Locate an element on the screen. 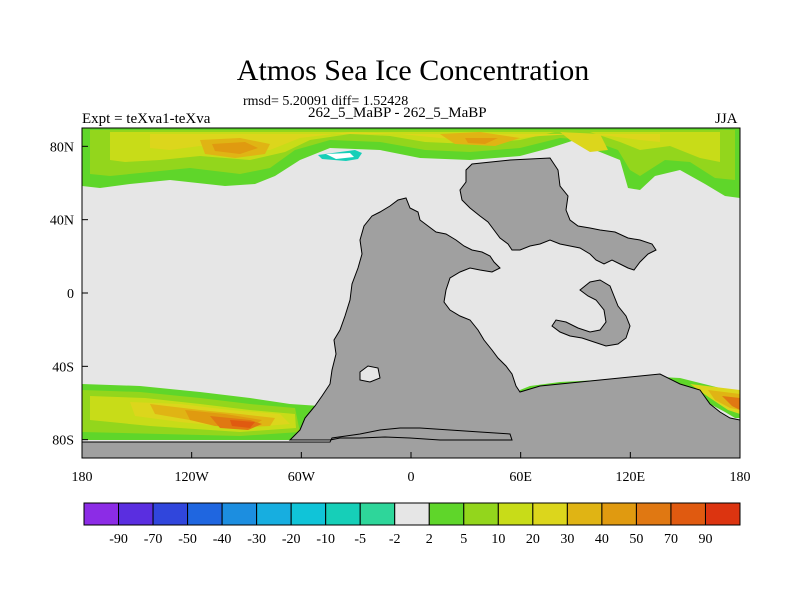 Image resolution: width=800 pixels, height=600 pixels. y-tick-label: 40S is located at coordinates (63, 367).